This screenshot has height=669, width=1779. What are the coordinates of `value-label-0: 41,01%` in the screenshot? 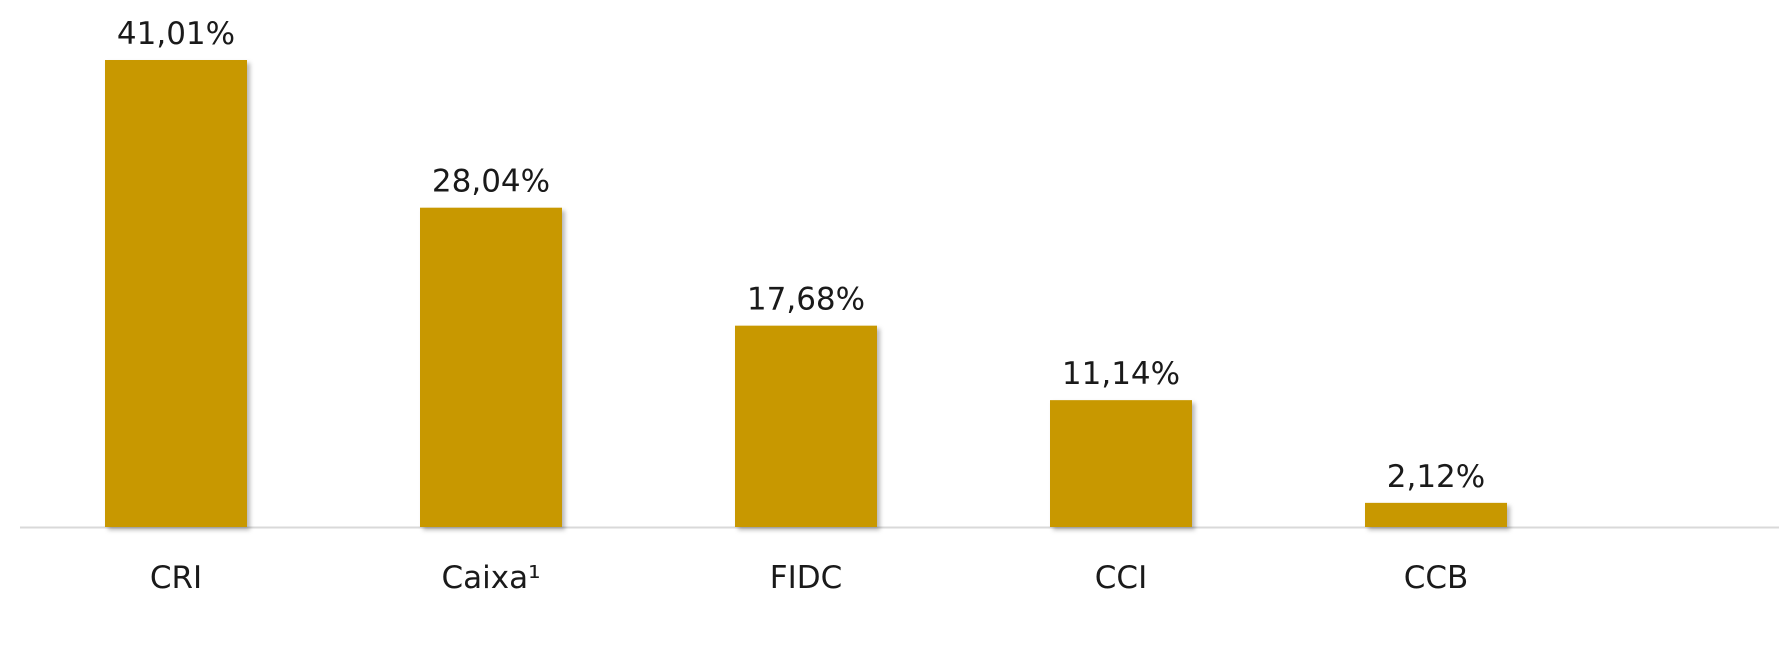 It's located at (176, 34).